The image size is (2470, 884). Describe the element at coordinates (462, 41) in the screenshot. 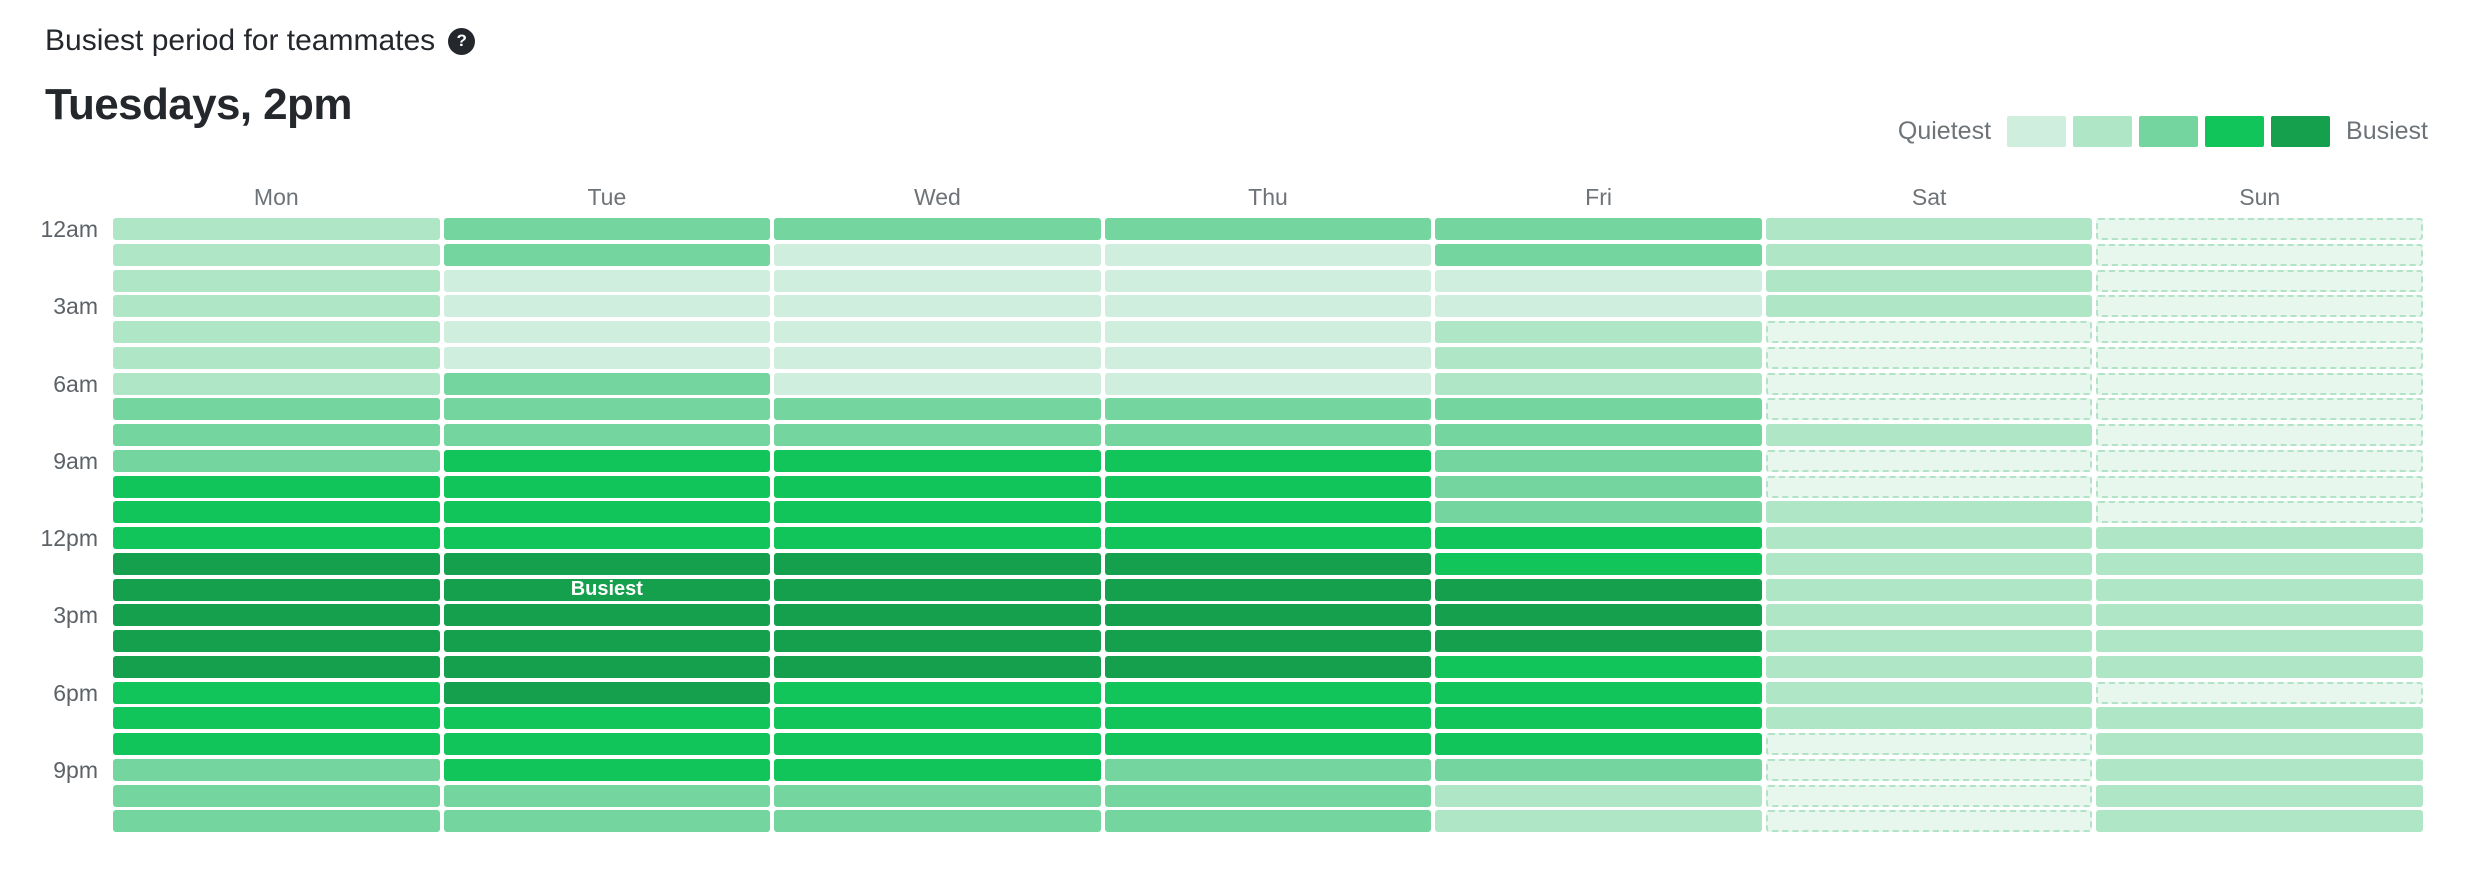

I see `help-icon: ?` at that location.